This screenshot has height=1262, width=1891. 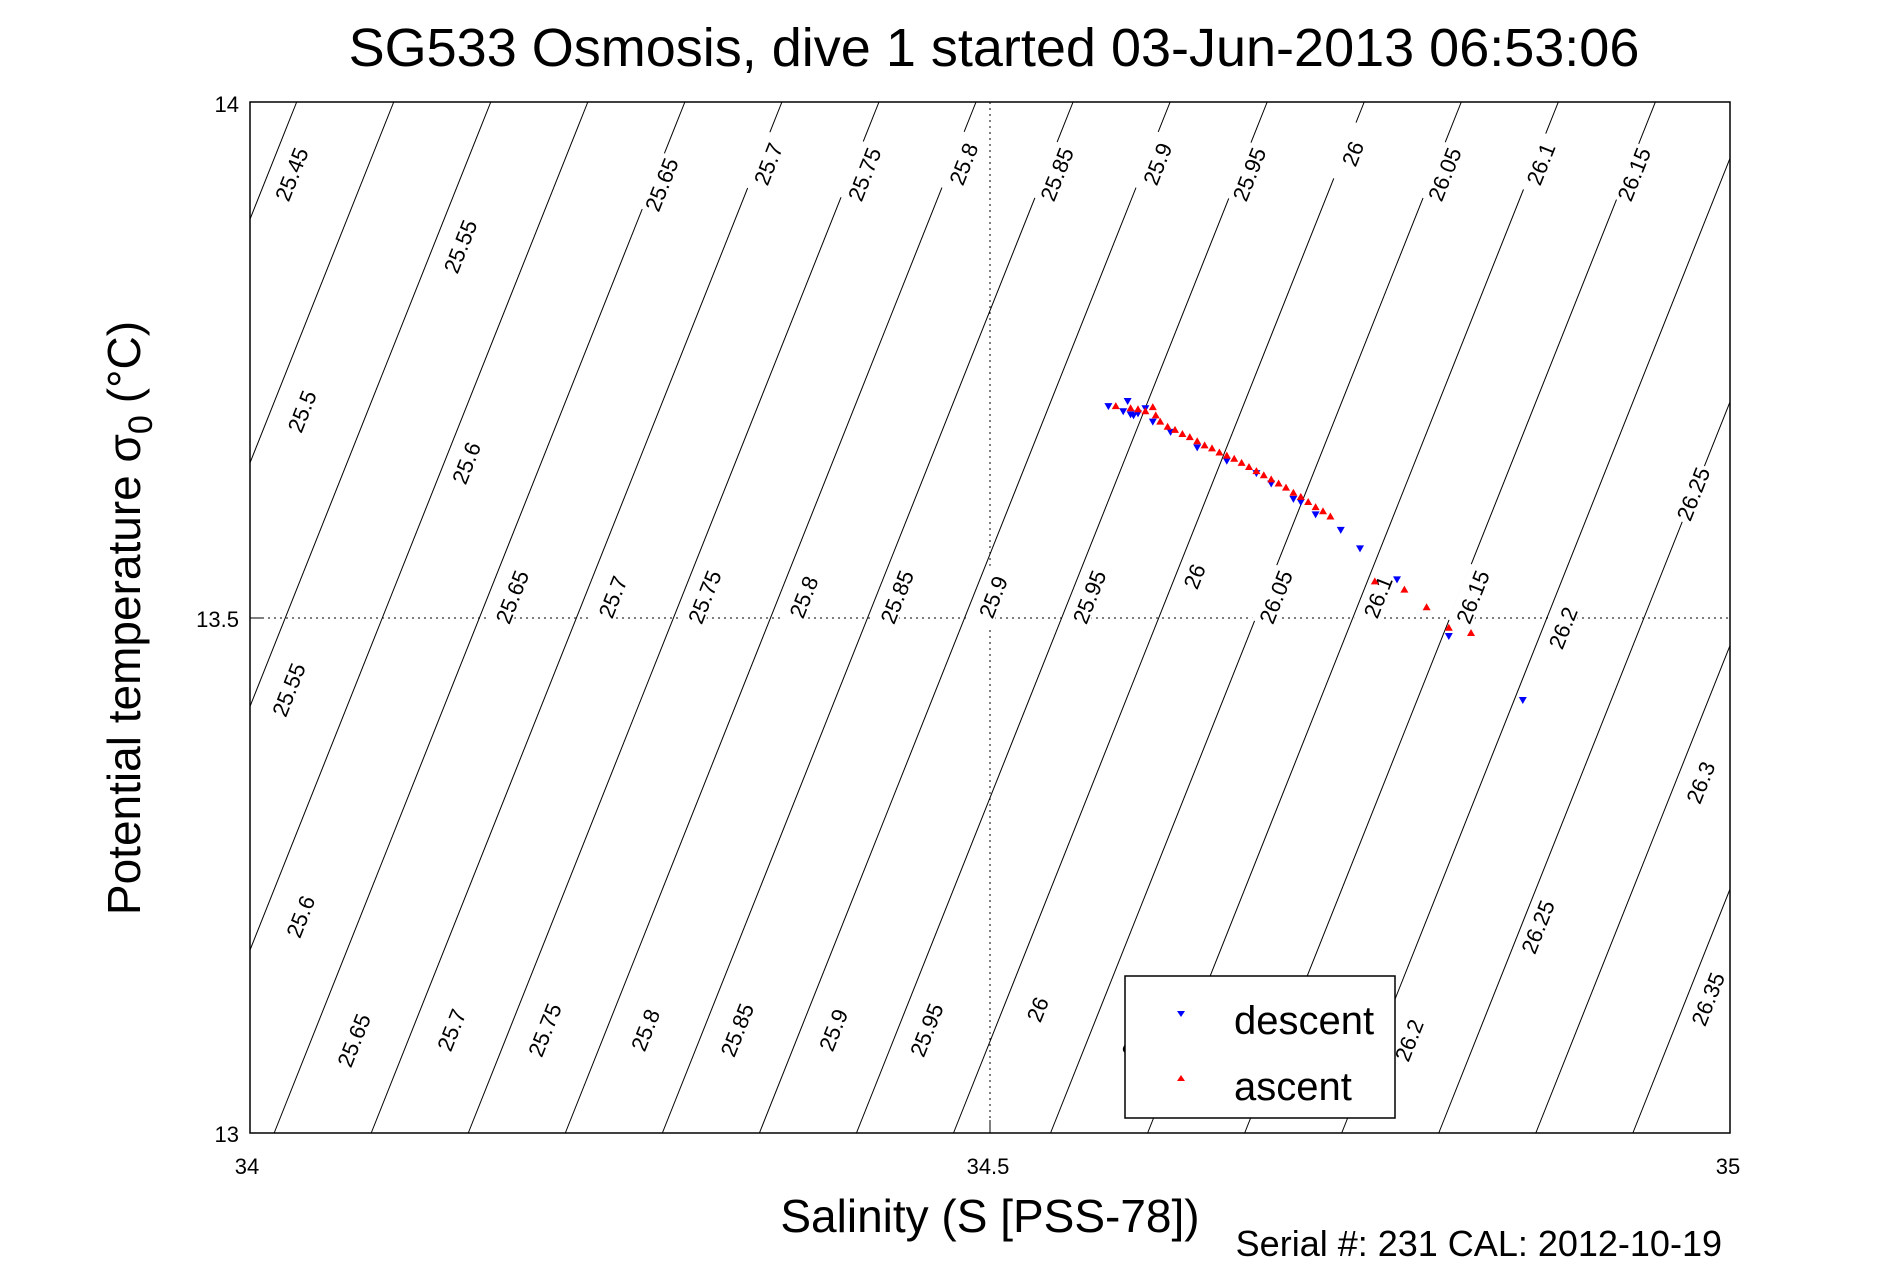 I want to click on contour-label-group: 26, so click(x=1192, y=575).